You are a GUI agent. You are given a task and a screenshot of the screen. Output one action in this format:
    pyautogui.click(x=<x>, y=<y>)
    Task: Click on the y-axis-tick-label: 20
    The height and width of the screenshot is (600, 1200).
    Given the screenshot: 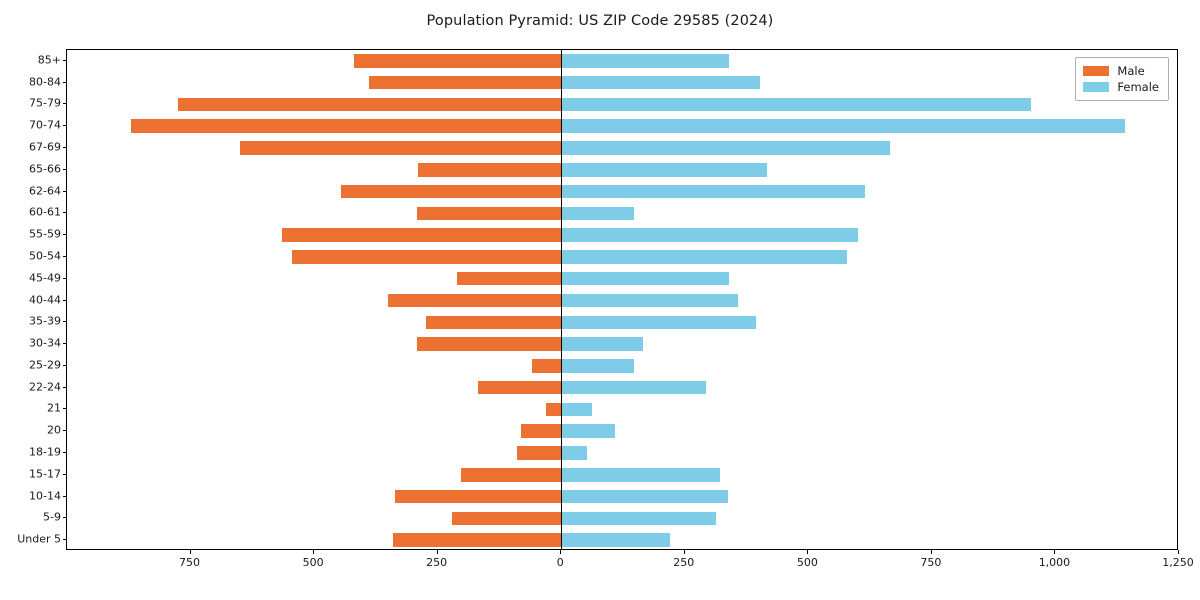 What is the action you would take?
    pyautogui.click(x=54, y=430)
    